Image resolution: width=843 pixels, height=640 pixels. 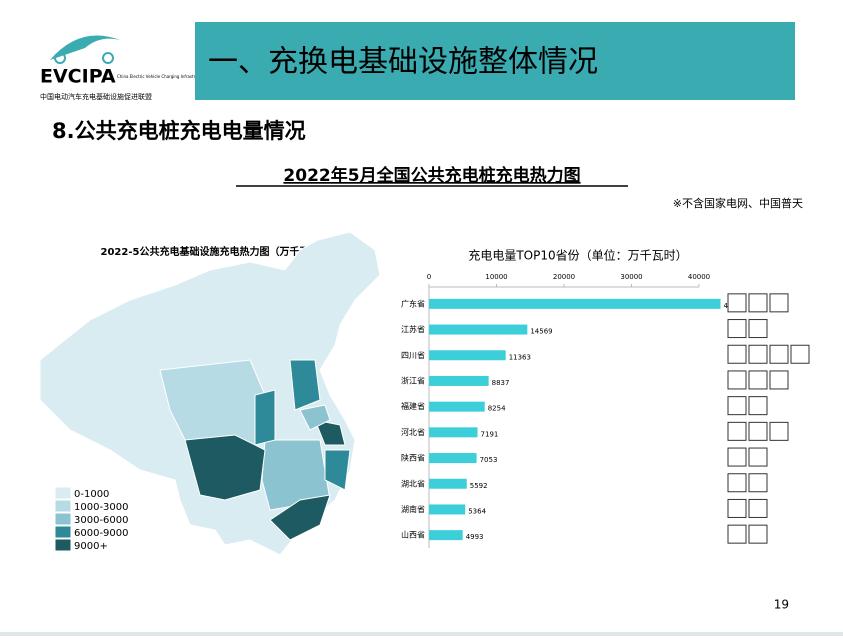 What do you see at coordinates (78, 77) in the screenshot?
I see `logo-name: EVCIPA` at bounding box center [78, 77].